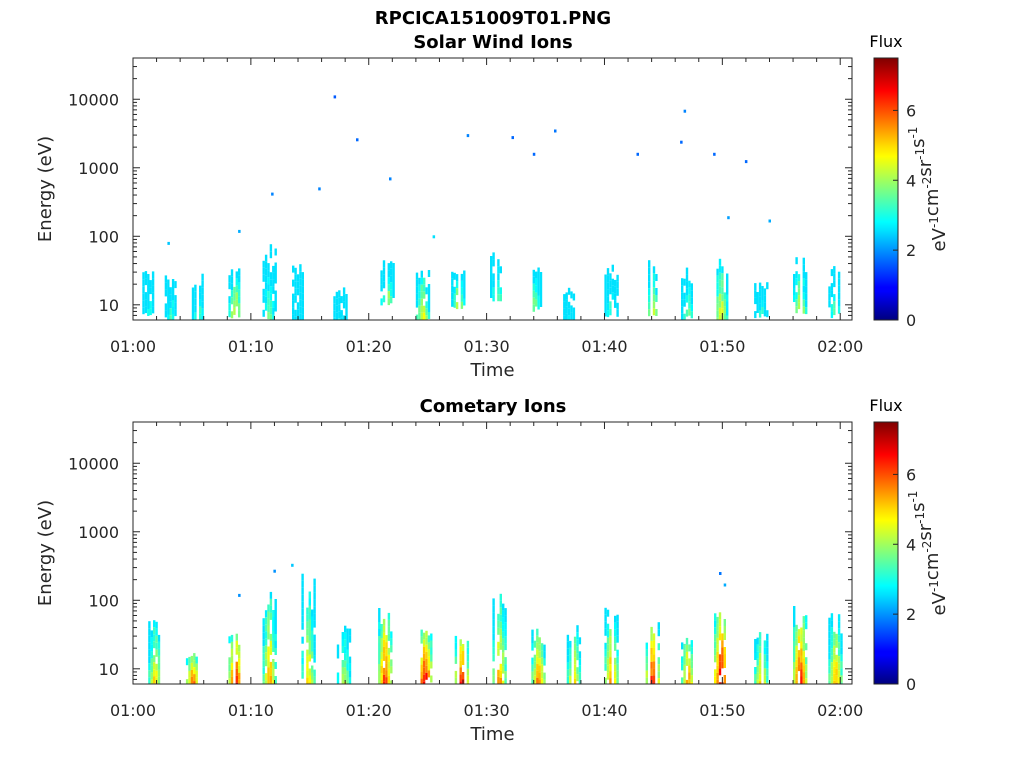 The width and height of the screenshot is (1024, 772). I want to click on x-tick-label: 01:20, so click(369, 346).